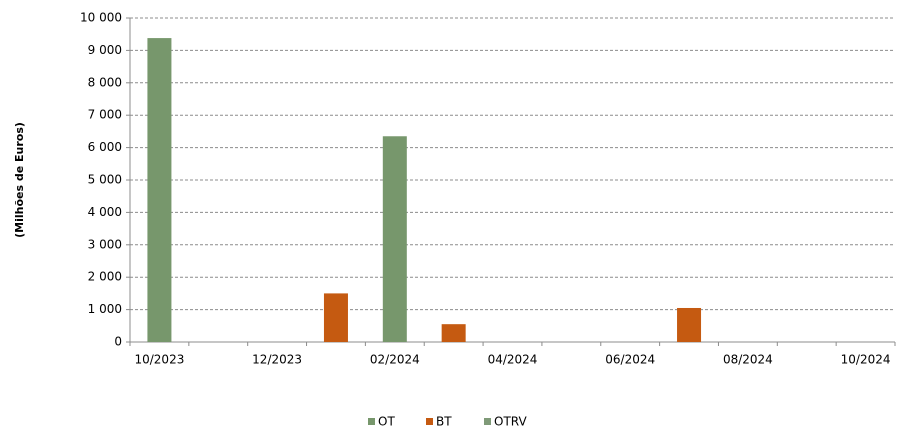 The height and width of the screenshot is (429, 897). What do you see at coordinates (105, 50) in the screenshot?
I see `y-tick-label: 9 000` at bounding box center [105, 50].